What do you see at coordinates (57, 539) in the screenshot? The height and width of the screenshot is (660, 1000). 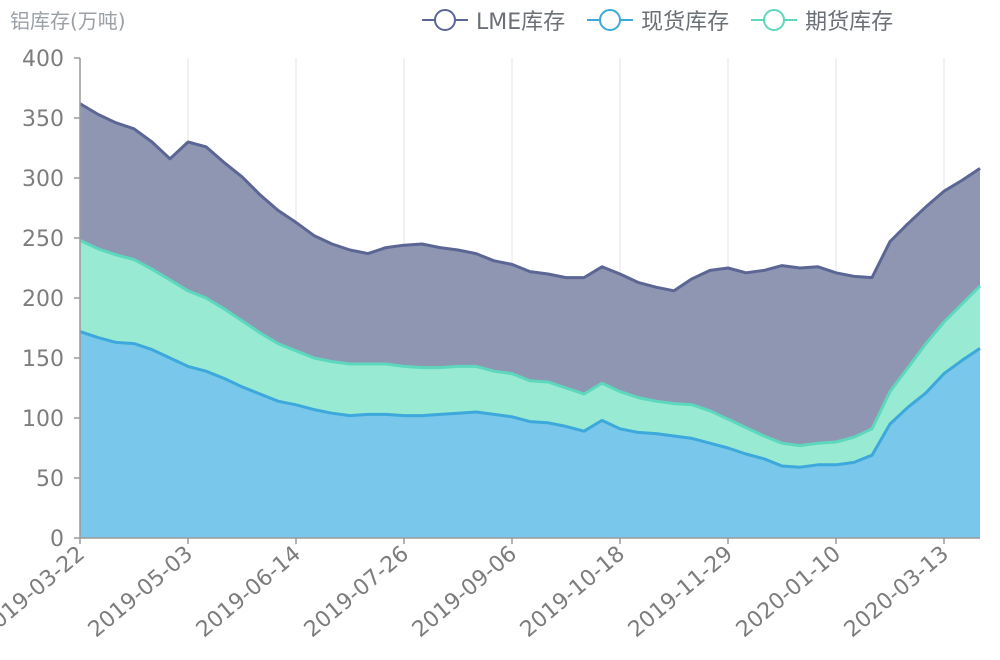 I see `y-tick-label-0: 0` at bounding box center [57, 539].